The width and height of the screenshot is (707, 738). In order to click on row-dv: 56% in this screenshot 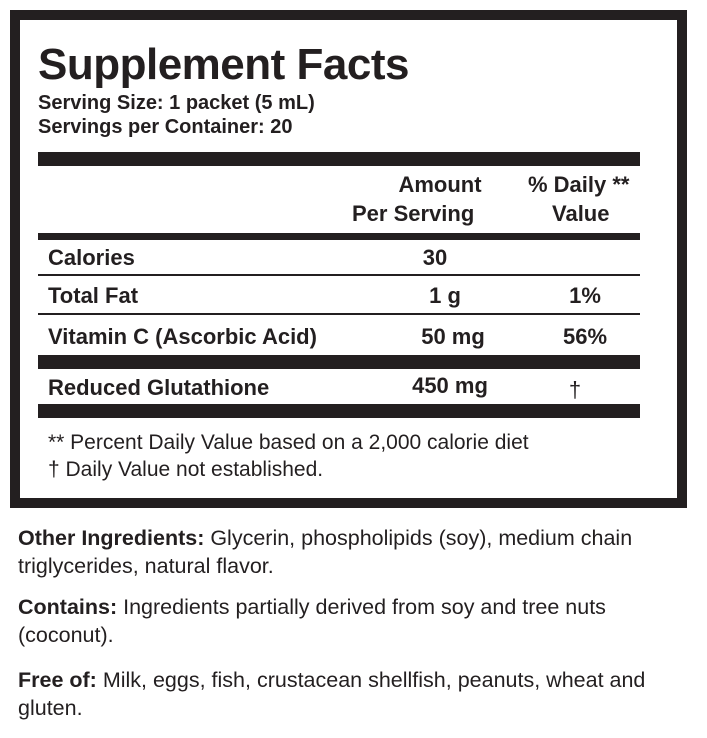, I will do `click(585, 336)`.